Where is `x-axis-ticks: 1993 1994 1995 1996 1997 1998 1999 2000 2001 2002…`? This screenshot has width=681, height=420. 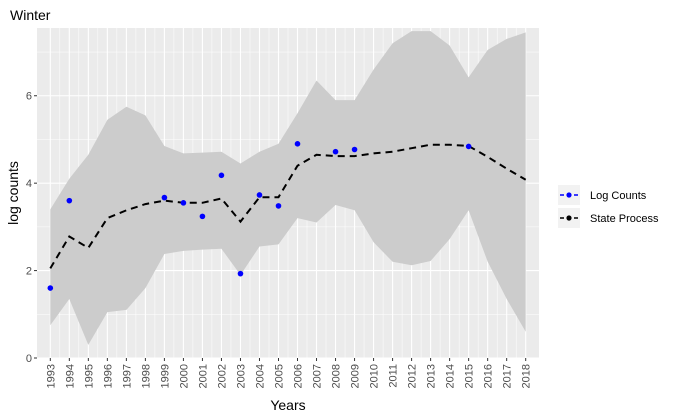
x-axis-ticks: 1993 1994 1995 1996 1997 1998 1999 2000 2001 2002… is located at coordinates (289, 373).